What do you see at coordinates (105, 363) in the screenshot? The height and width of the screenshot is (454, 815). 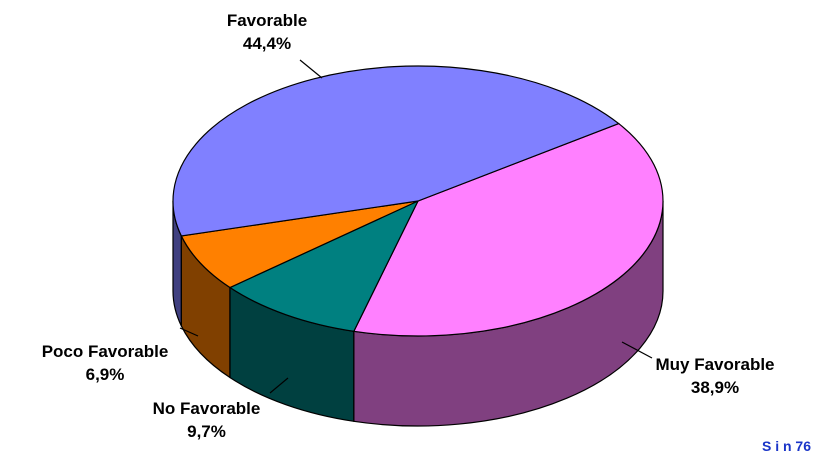 I see `label-poco-favorable: Poco Favorable 6,9%` at bounding box center [105, 363].